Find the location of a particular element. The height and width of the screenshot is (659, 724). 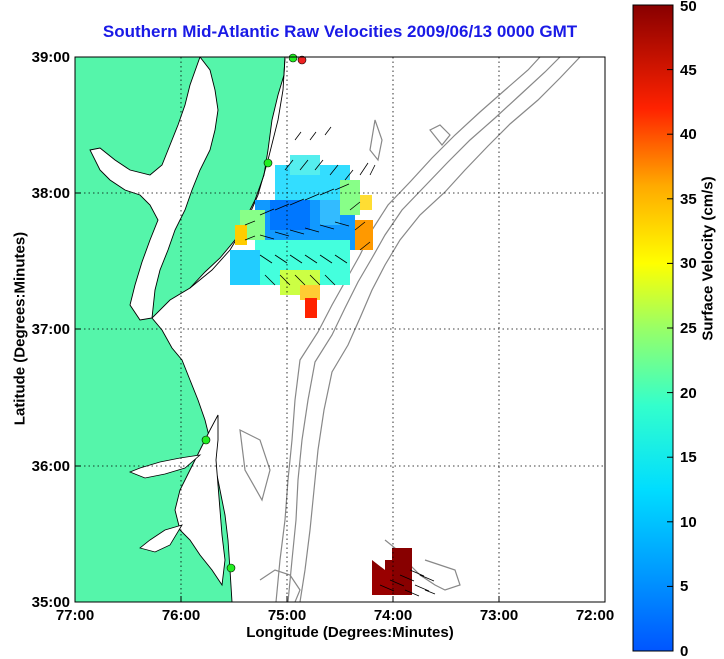

x-axis-label: Longitude (Degrees:Minutes) is located at coordinates (350, 632).